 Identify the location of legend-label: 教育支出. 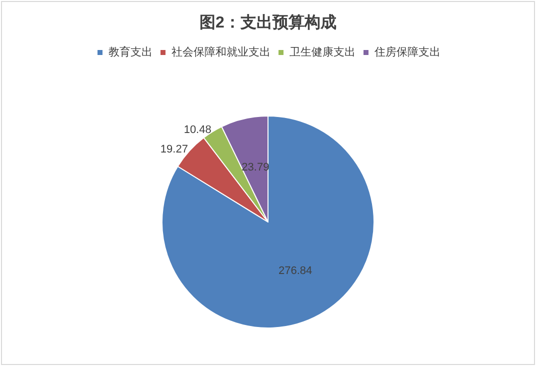
(130, 52).